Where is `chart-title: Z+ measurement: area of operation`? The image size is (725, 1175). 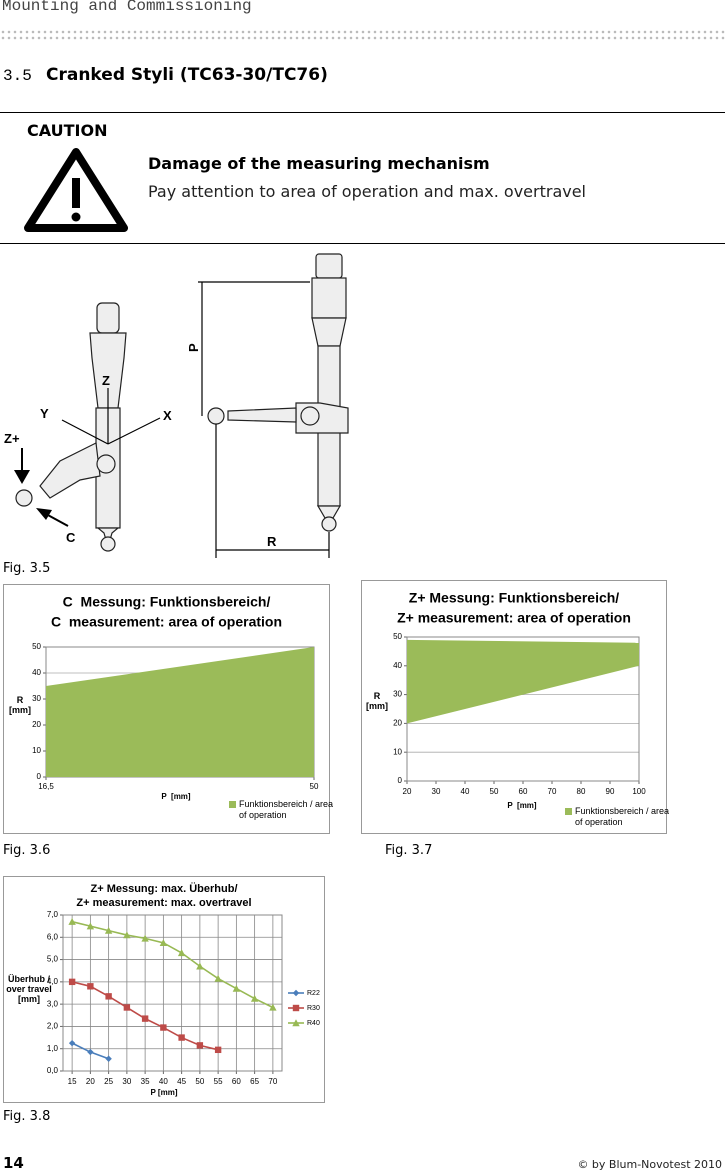
chart-title: Z+ measurement: area of operation is located at coordinates (514, 618).